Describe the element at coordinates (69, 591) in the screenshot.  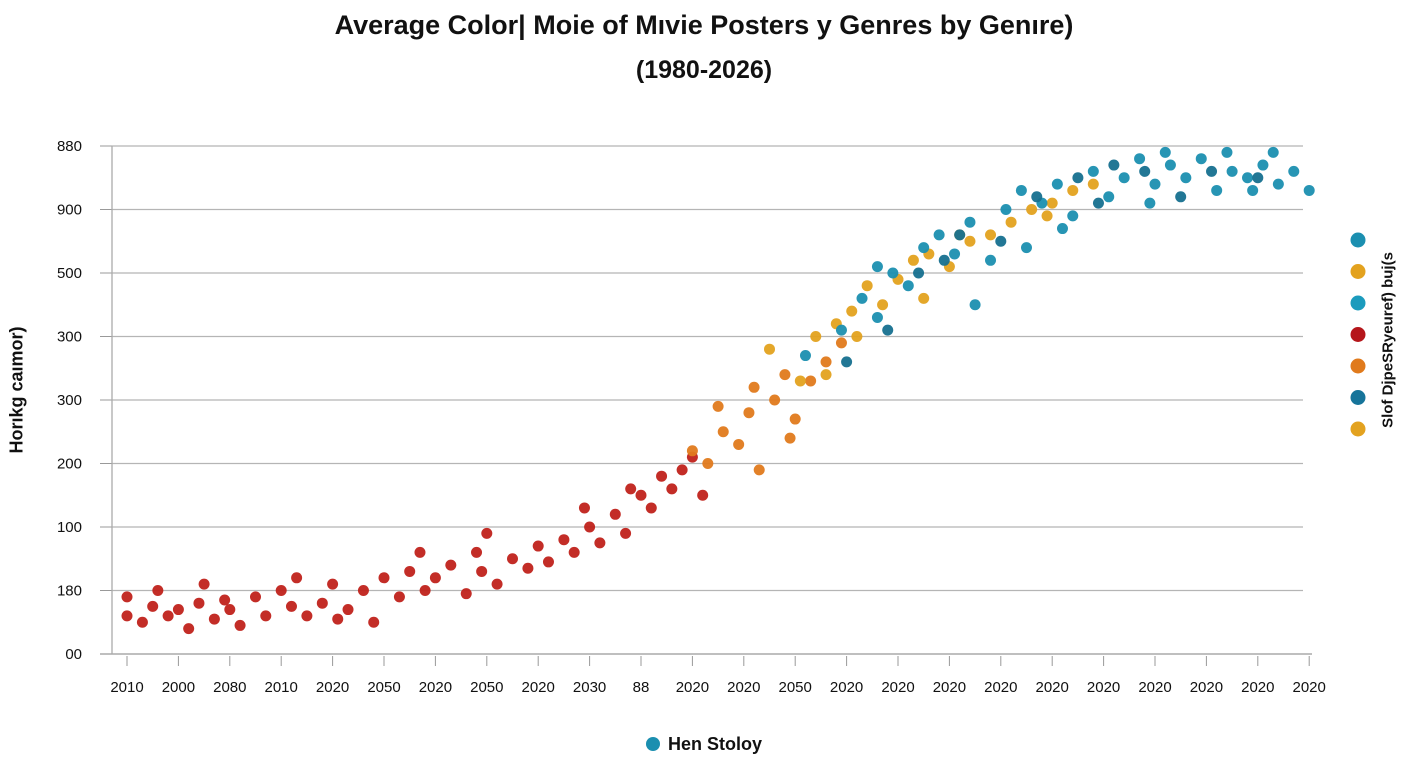
I see `y-tick-label: 180` at that location.